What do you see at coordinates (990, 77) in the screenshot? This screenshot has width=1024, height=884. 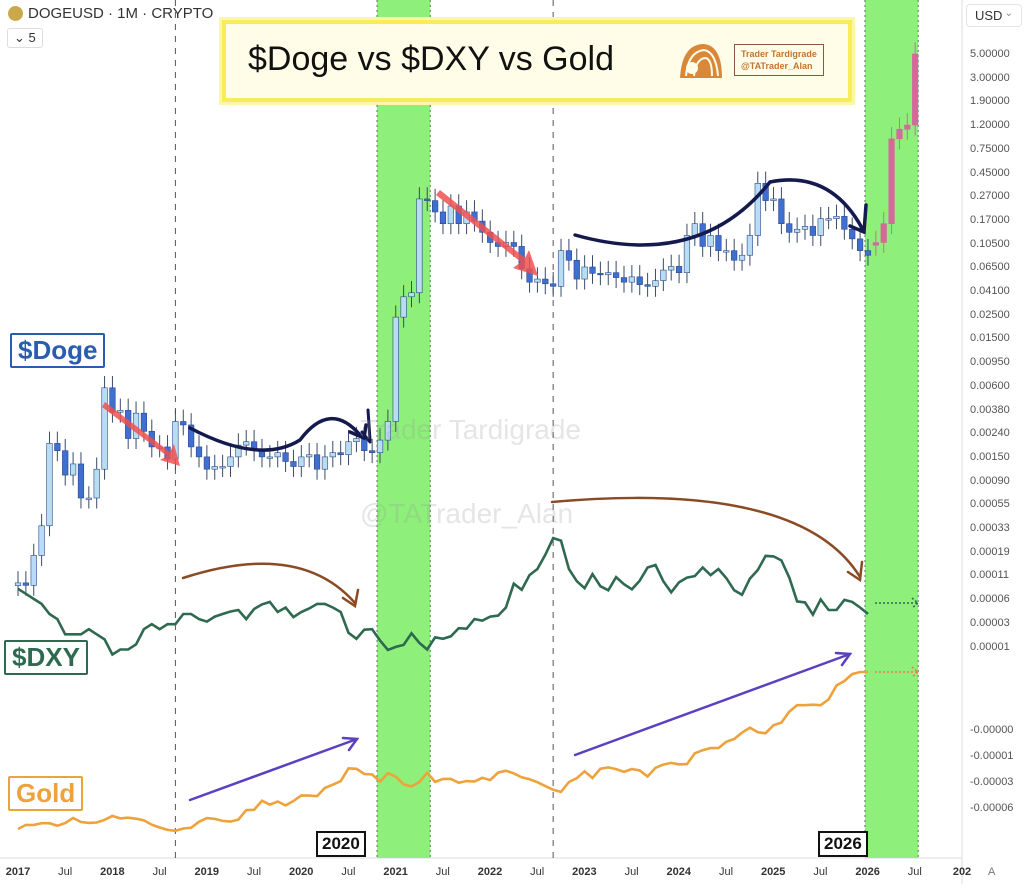 I see `price-tick-label: 3.00000` at bounding box center [990, 77].